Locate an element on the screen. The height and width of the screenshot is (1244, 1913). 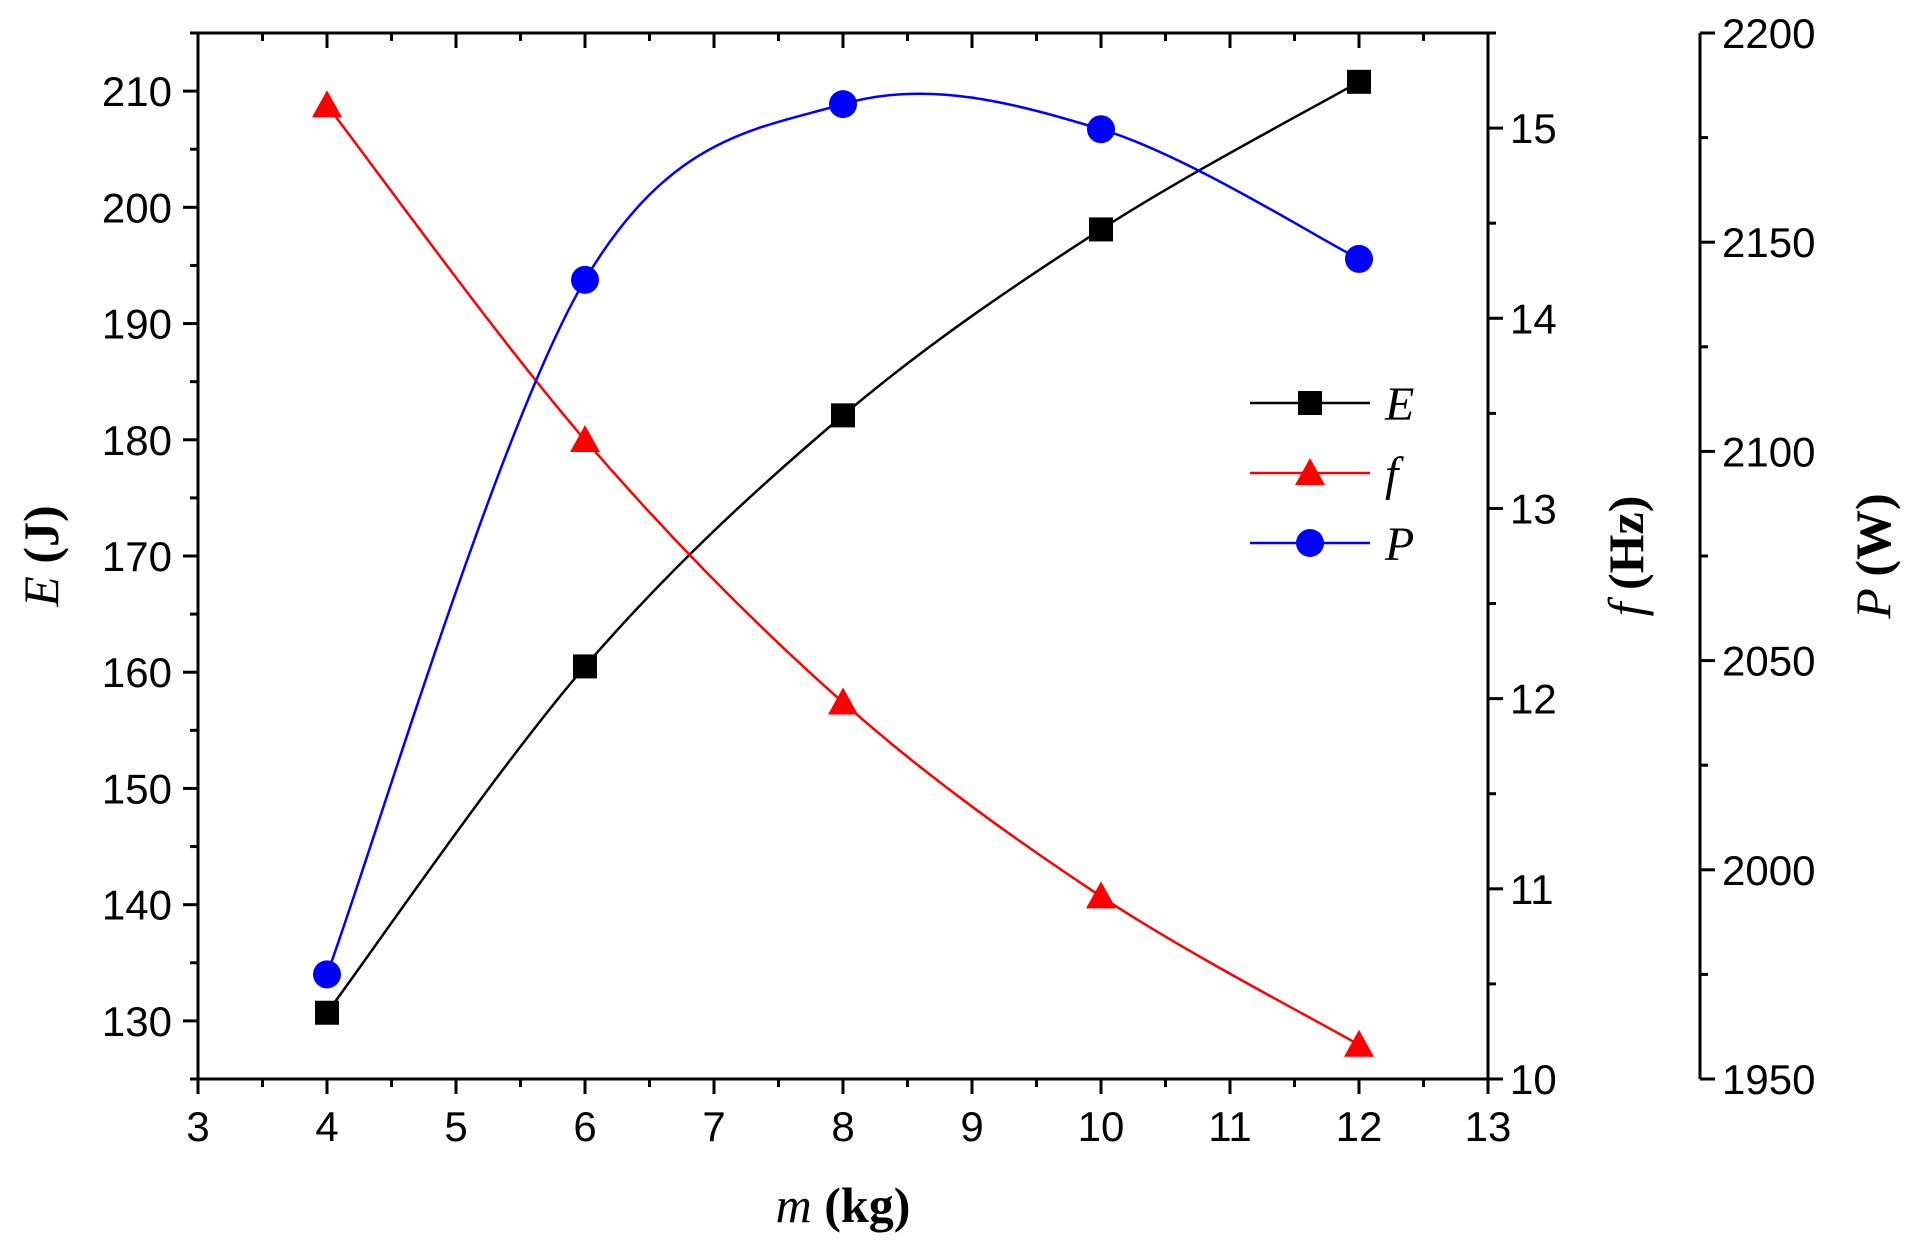
e-axis-title-var: E is located at coordinates (41, 586).